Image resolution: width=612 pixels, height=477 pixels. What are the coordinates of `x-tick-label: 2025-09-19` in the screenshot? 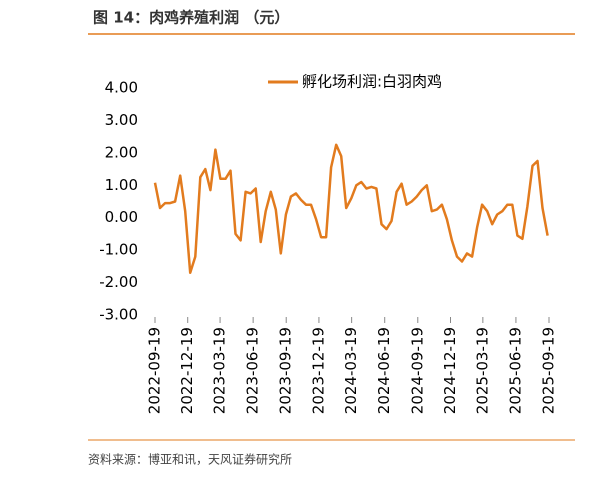 It's located at (549, 370).